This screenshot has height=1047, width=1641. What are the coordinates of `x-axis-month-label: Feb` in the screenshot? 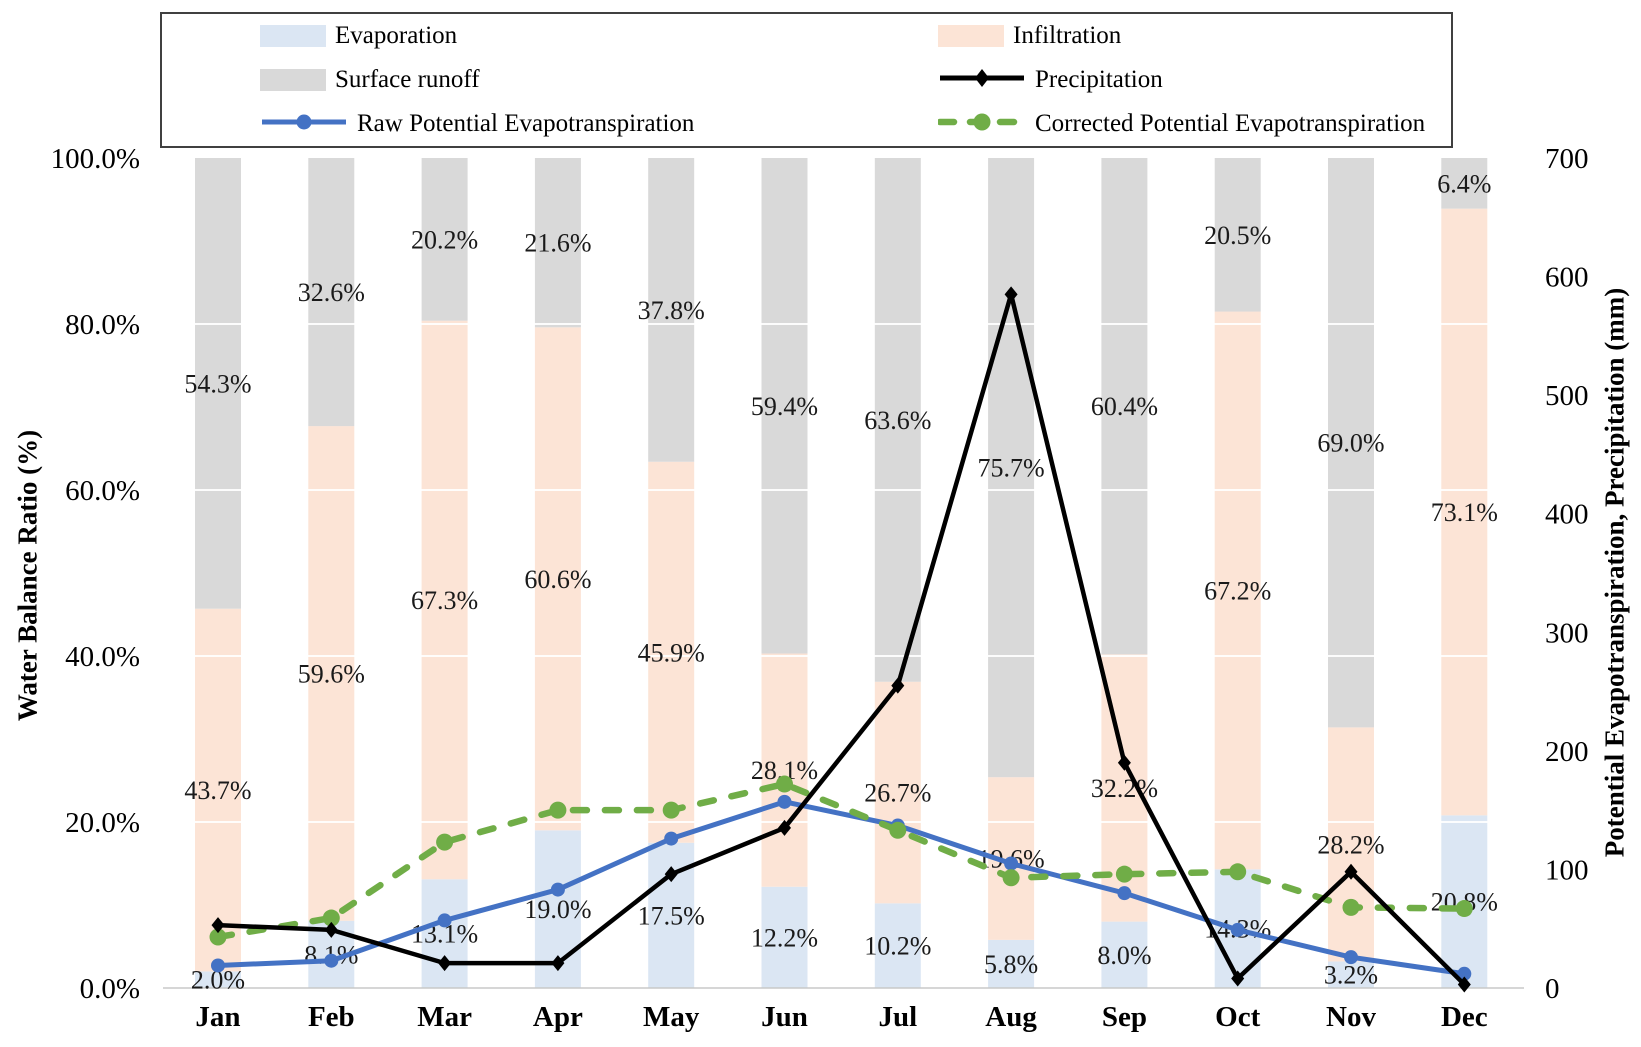 It's located at (331, 1017).